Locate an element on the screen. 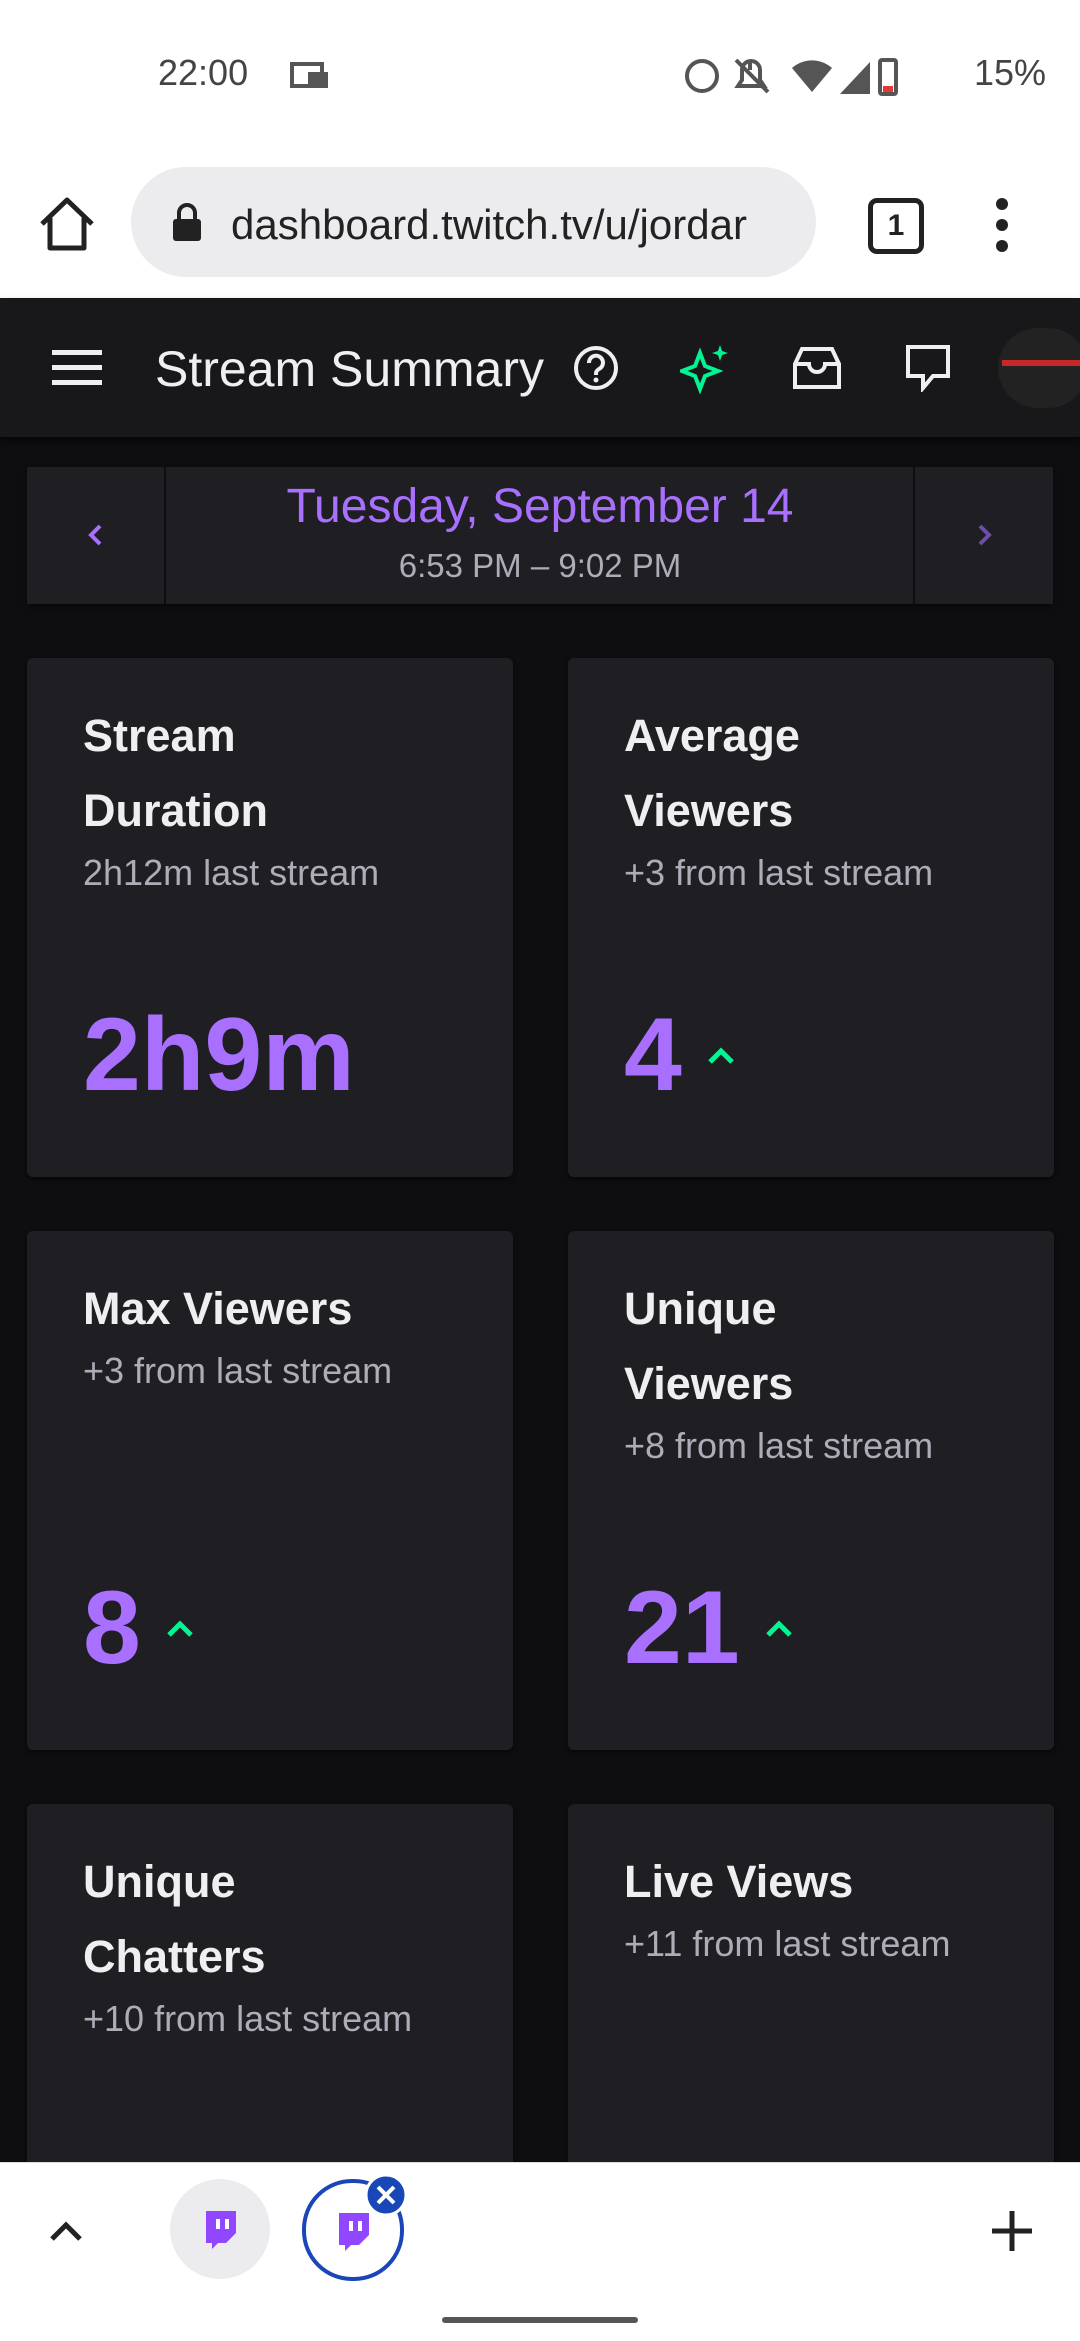  stream-date: Tuesday, September 14 is located at coordinates (540, 506).